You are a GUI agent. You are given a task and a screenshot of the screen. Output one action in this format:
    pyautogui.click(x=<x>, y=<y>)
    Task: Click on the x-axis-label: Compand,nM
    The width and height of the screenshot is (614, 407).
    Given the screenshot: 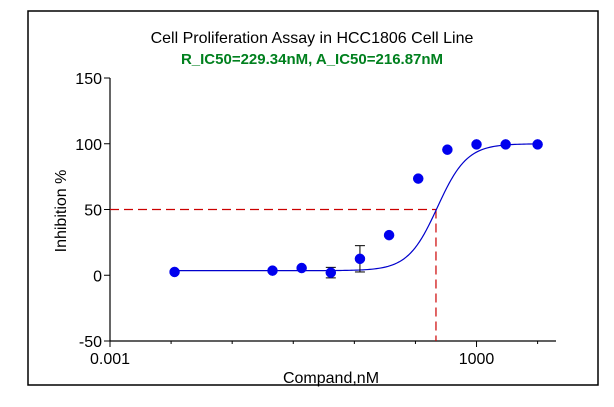 What is the action you would take?
    pyautogui.click(x=331, y=378)
    